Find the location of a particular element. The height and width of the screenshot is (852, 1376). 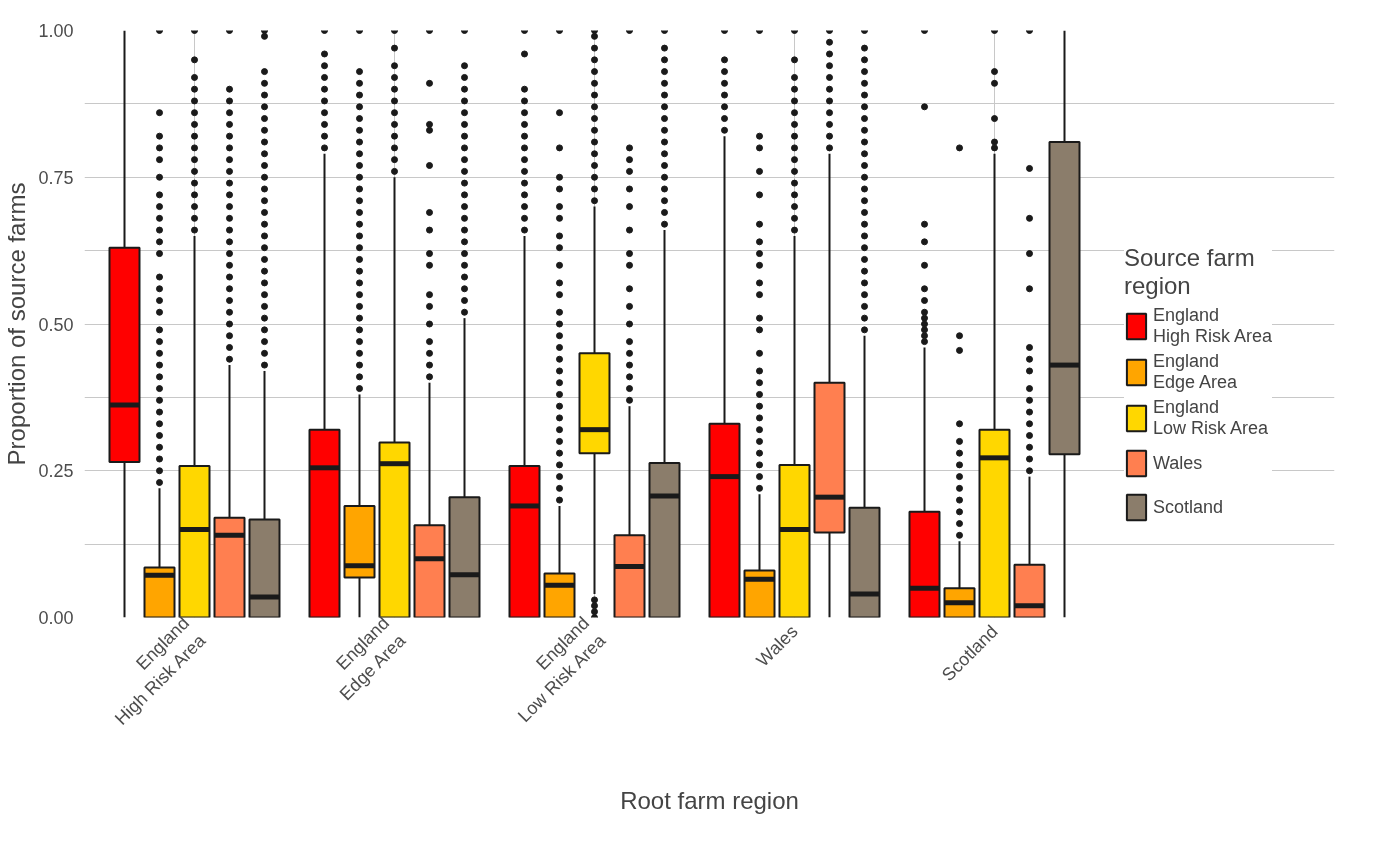

y-tick-label: 0.25 is located at coordinates (56, 471).